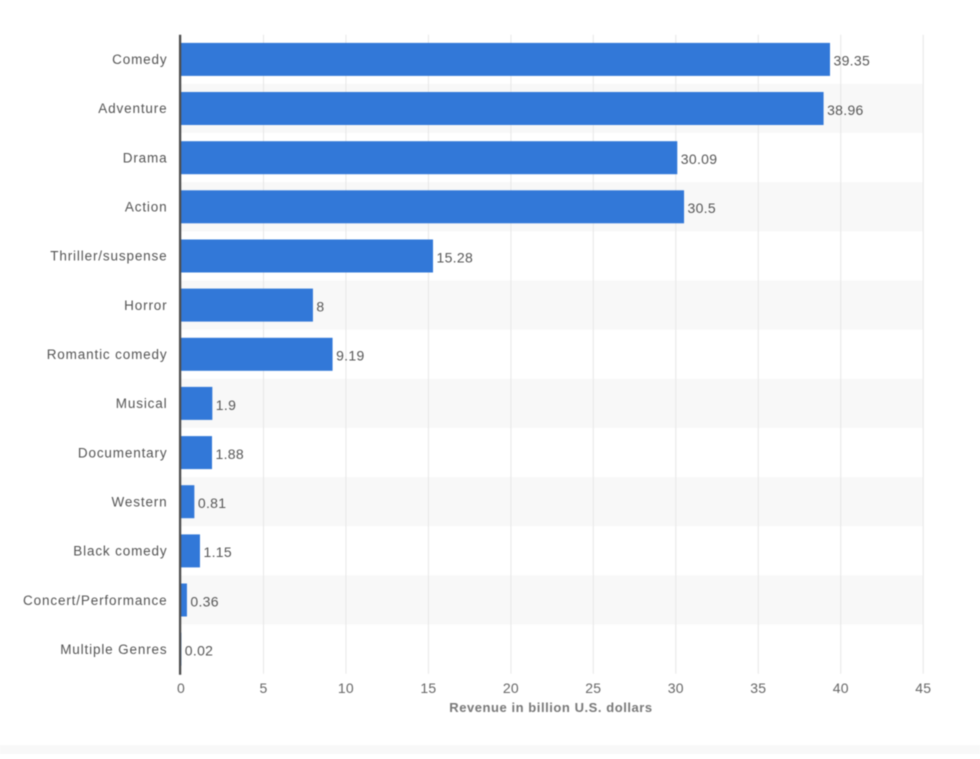  I want to click on svg-text: 1.88, so click(230, 454).